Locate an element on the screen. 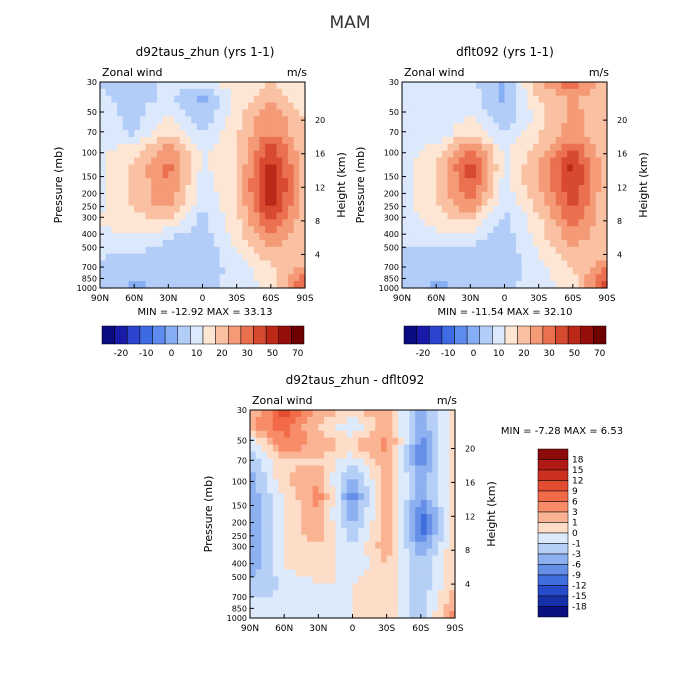  y-tick-label: 200 is located at coordinates (239, 523).